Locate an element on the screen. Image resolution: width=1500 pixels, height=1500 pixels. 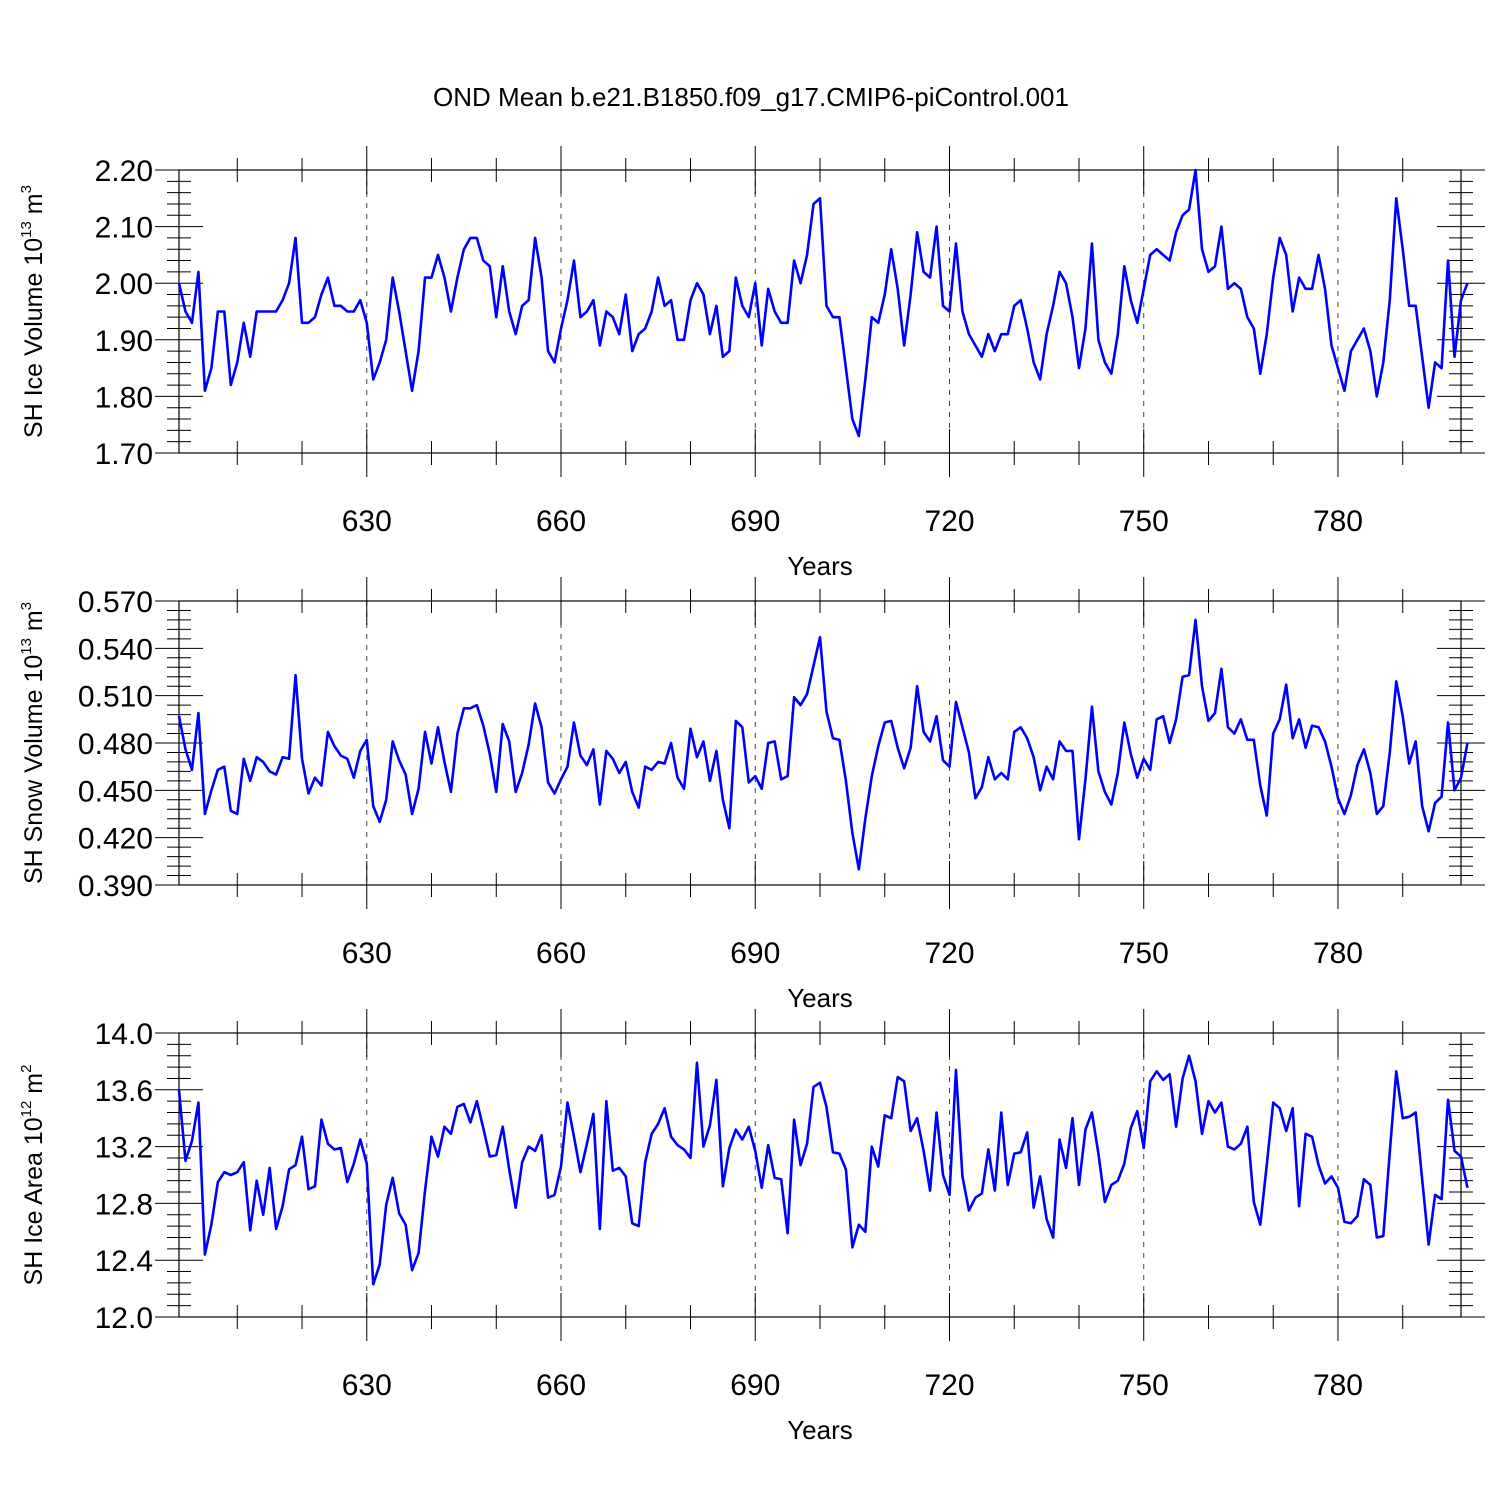
y-tick-label: 12.4 is located at coordinates (124, 1261).